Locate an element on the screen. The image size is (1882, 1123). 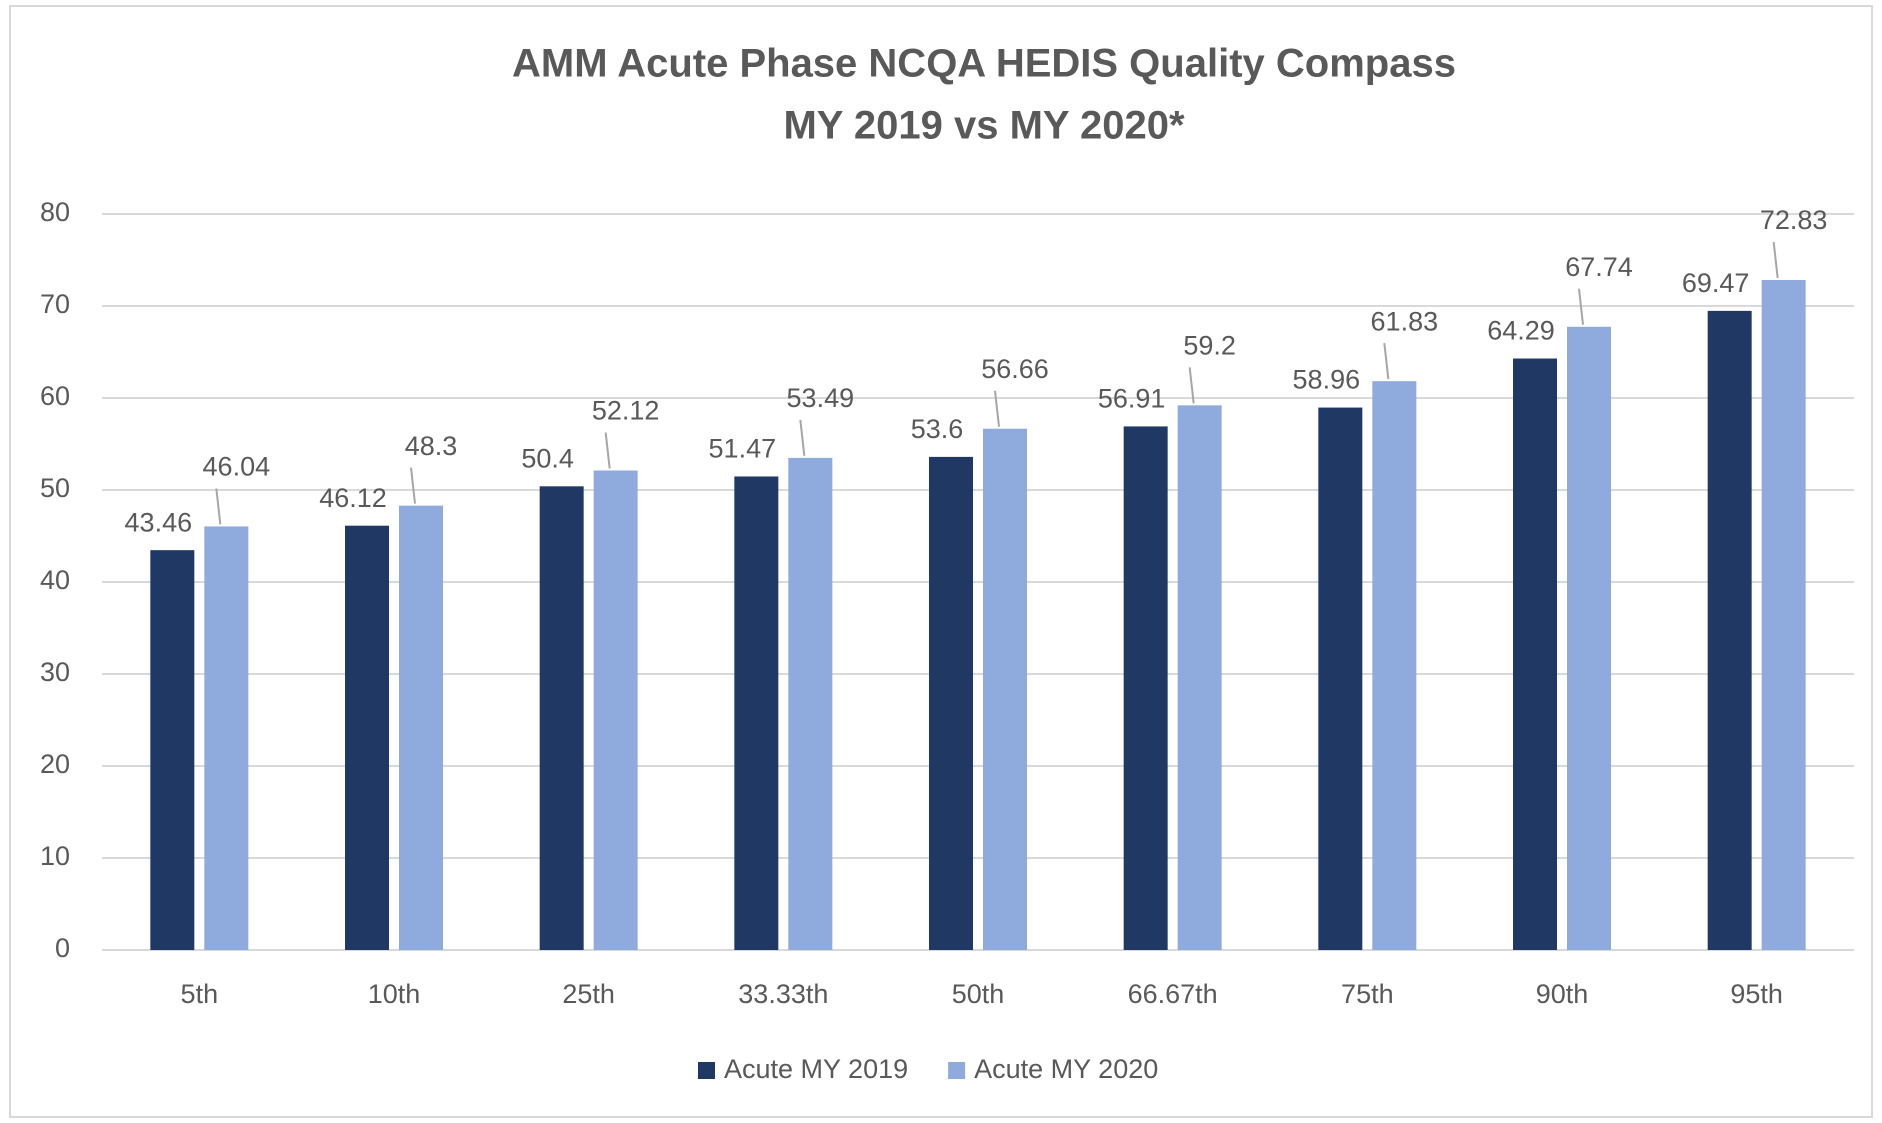
data-label: 53.6 is located at coordinates (937, 429).